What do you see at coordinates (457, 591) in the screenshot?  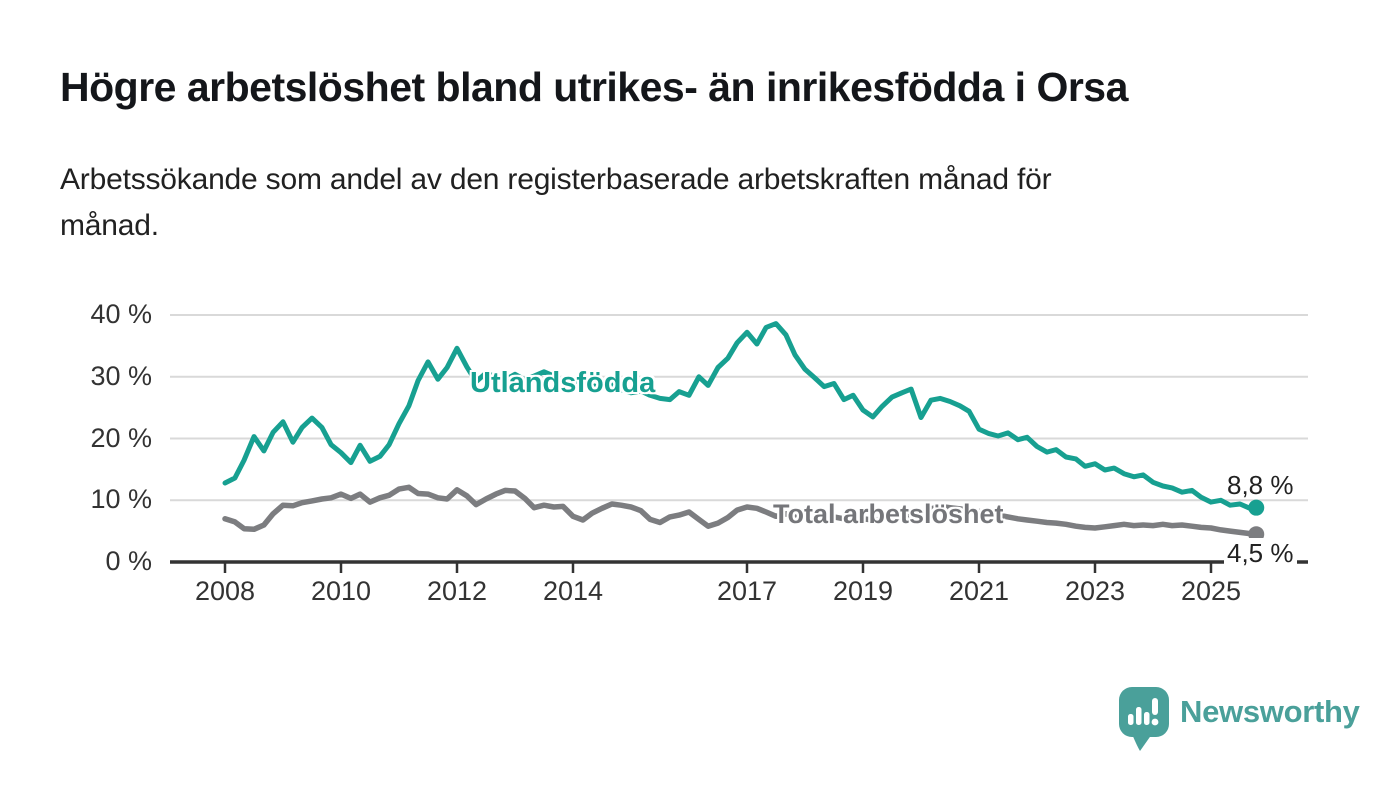 I see `x-tick-label: 2012` at bounding box center [457, 591].